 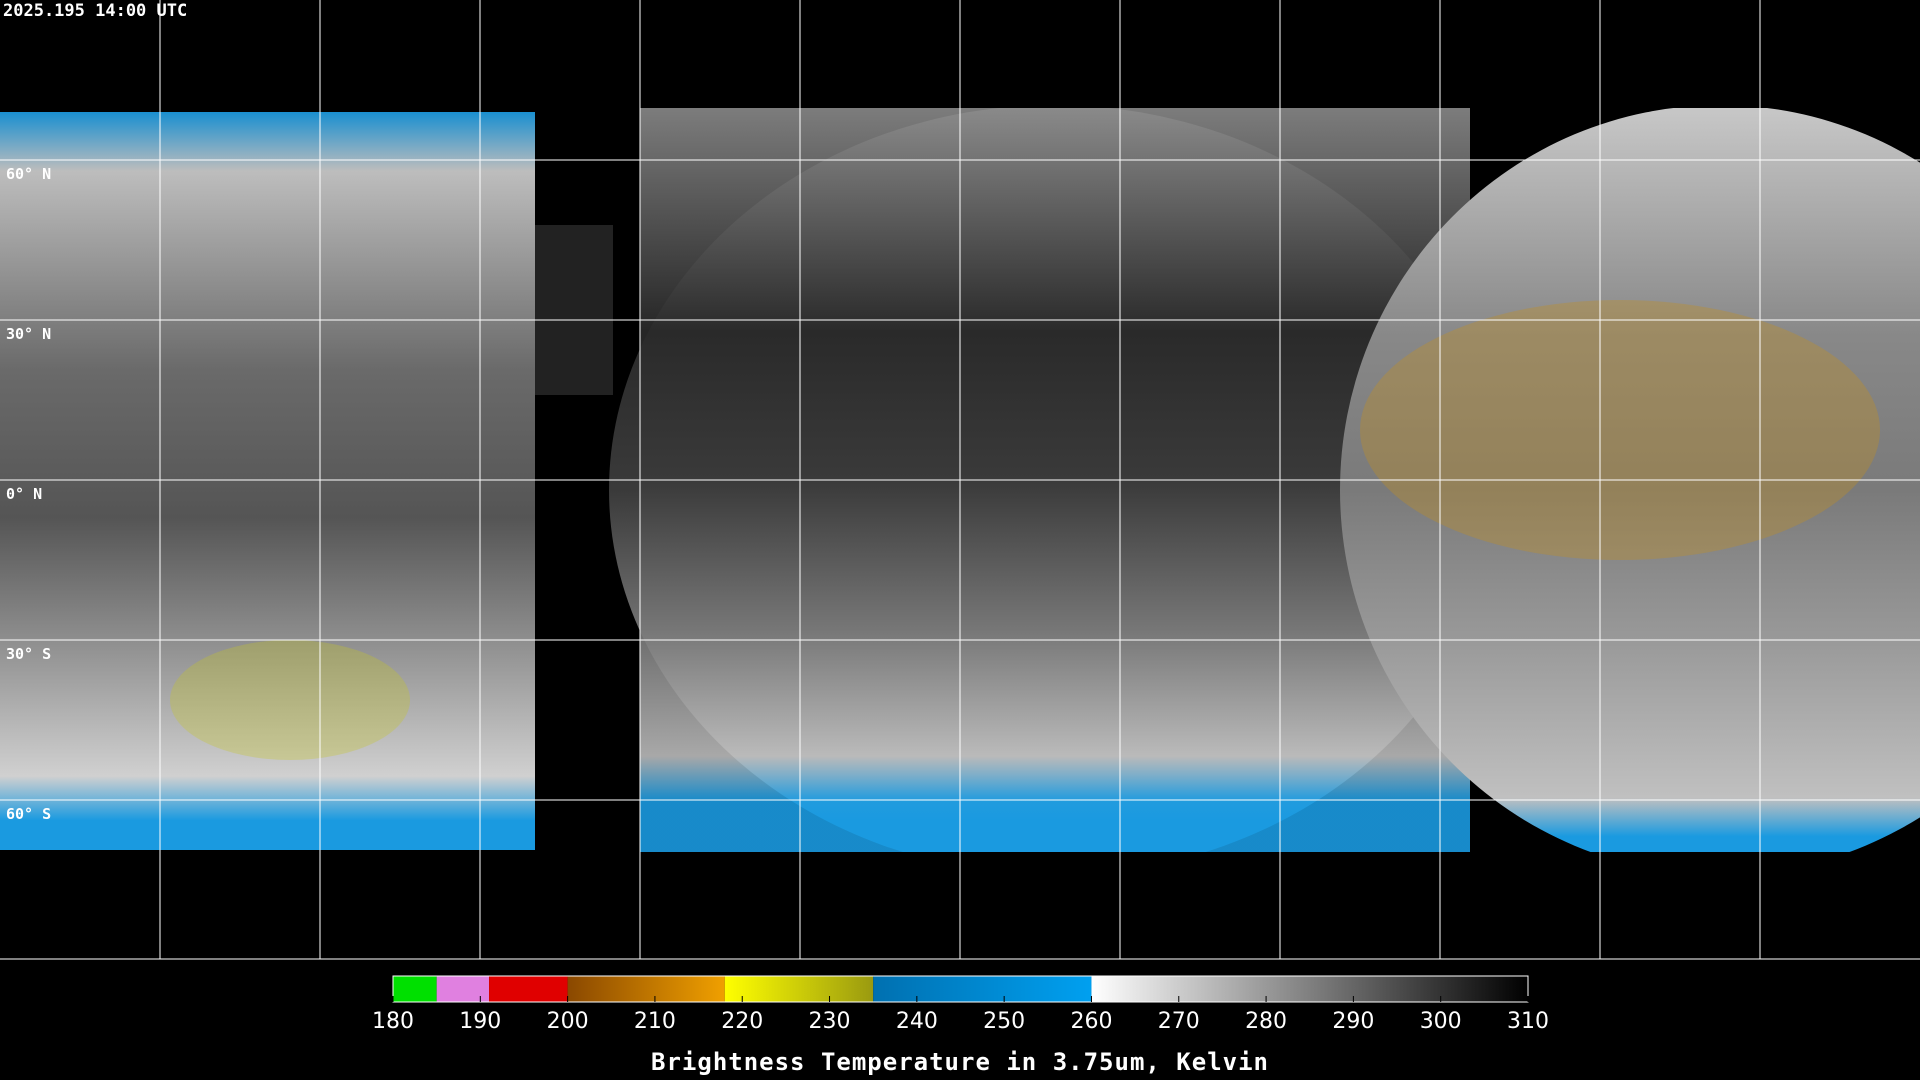 I want to click on colorbar-tick-label: 200, so click(x=568, y=1021).